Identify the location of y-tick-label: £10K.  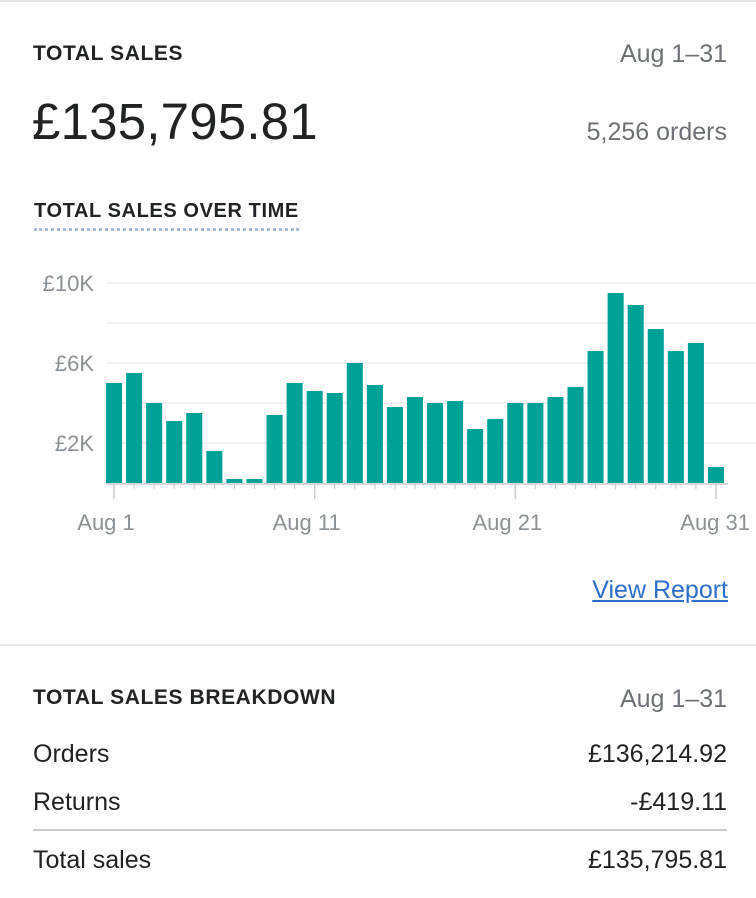
(69, 283).